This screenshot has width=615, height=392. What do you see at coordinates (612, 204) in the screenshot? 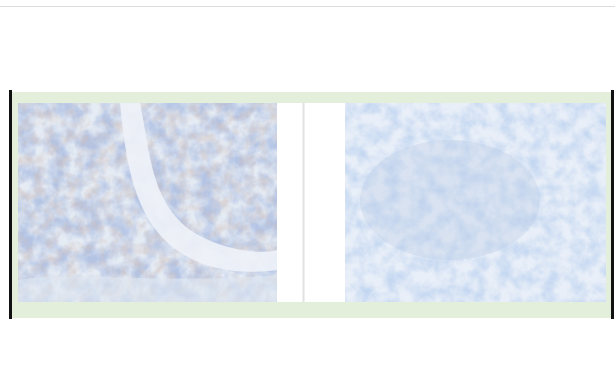
I see `right-edge` at bounding box center [612, 204].